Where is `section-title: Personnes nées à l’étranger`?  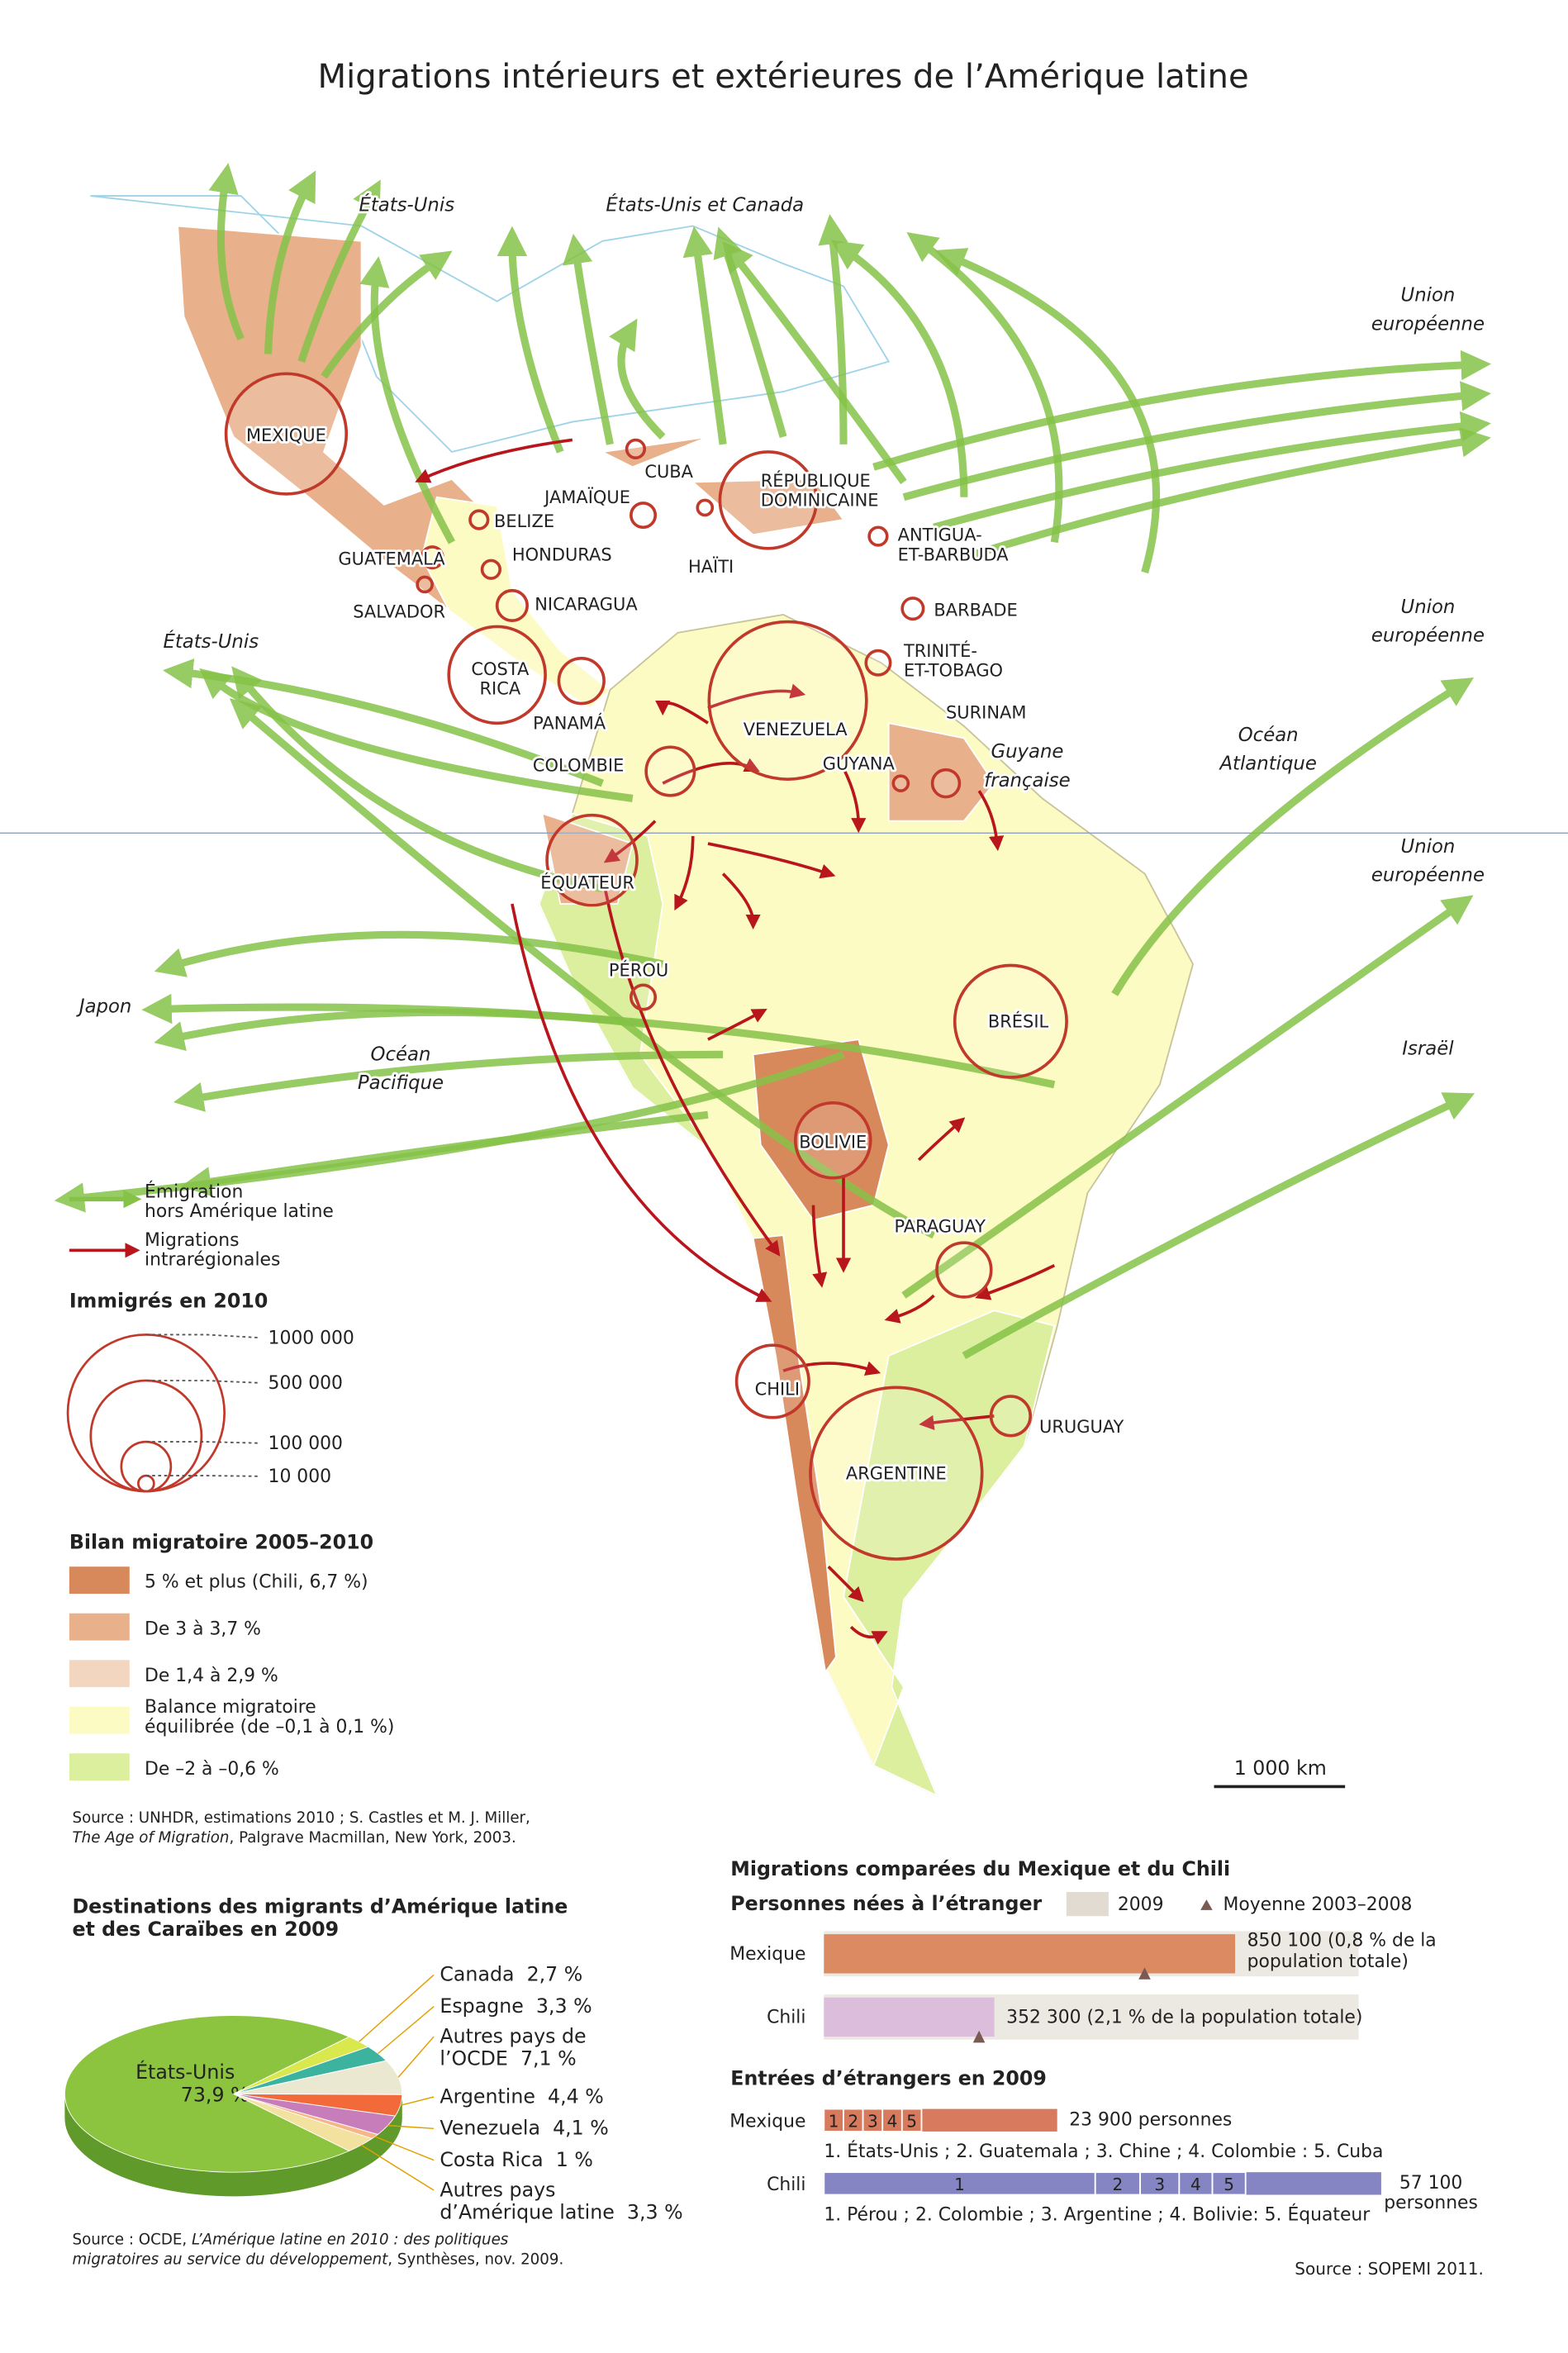 section-title: Personnes nées à l’étranger is located at coordinates (886, 1904).